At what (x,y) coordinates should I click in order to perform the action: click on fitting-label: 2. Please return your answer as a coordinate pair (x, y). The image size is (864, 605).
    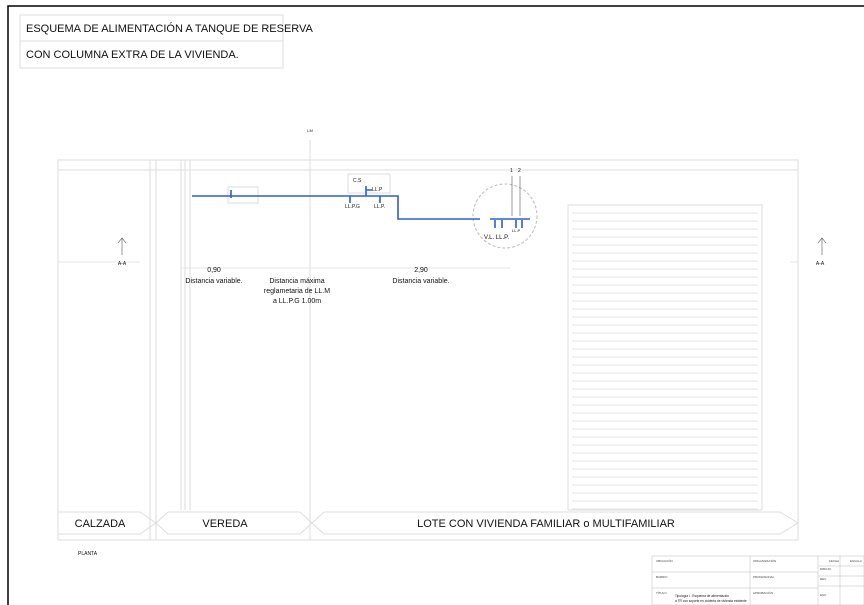
    Looking at the image, I should click on (519, 171).